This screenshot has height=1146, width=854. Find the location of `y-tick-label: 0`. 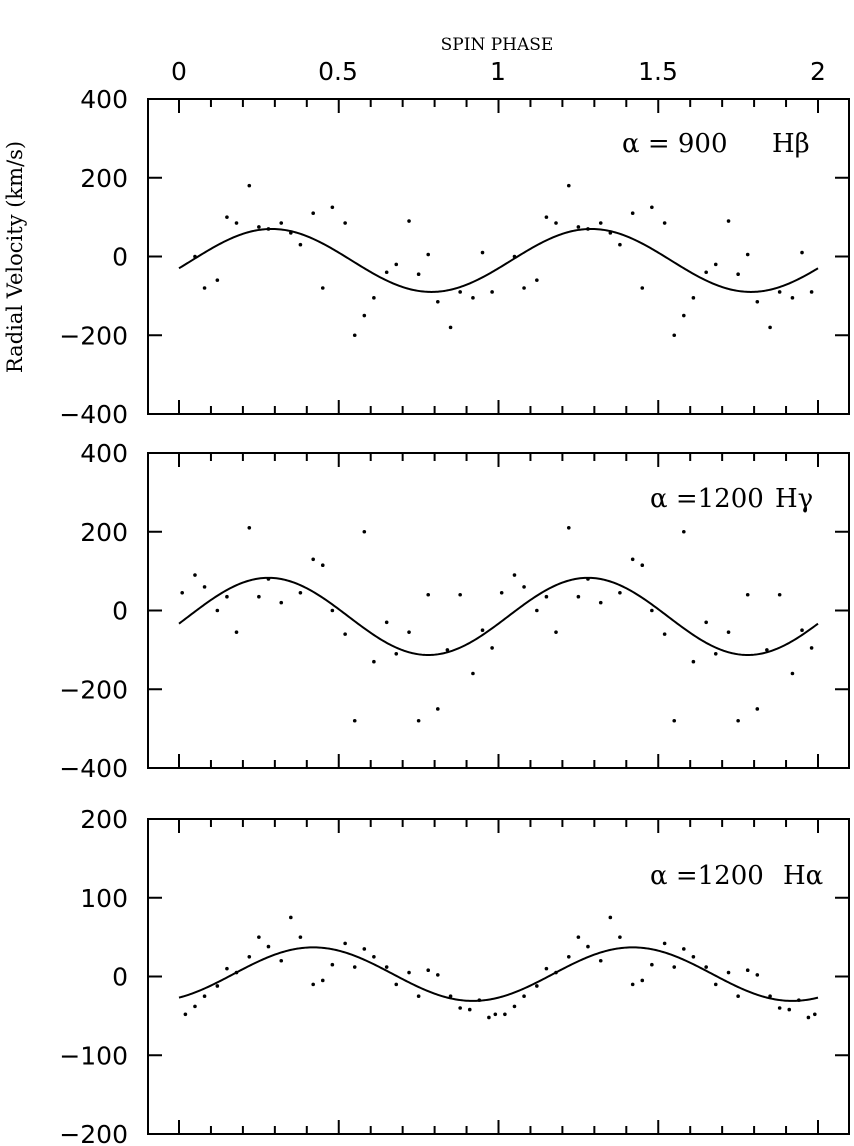

y-tick-label: 0 is located at coordinates (120, 611).